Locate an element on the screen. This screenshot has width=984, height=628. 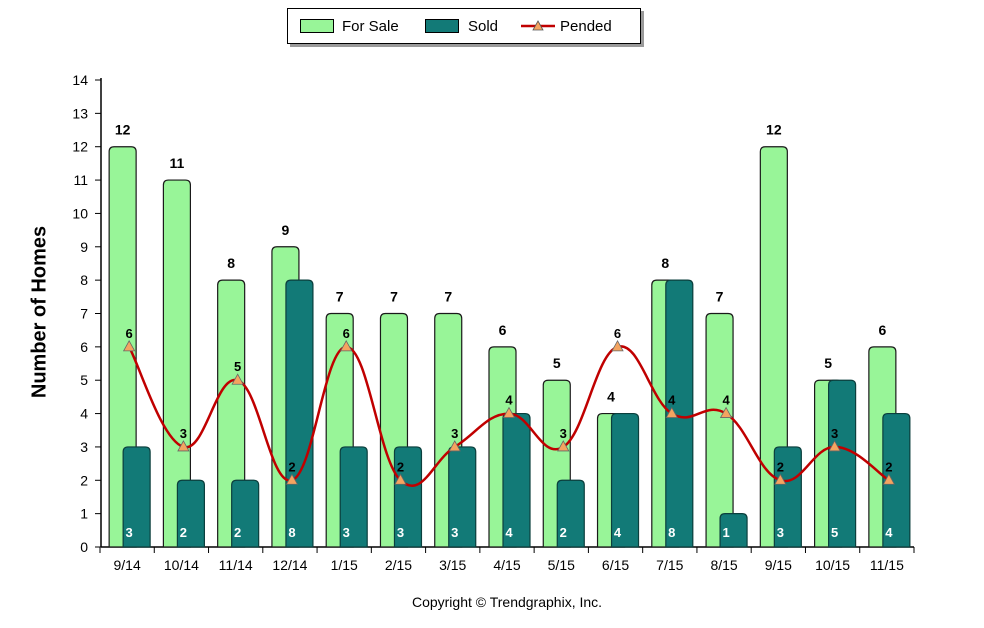
data-label-for-sale: 11 is located at coordinates (176, 163).